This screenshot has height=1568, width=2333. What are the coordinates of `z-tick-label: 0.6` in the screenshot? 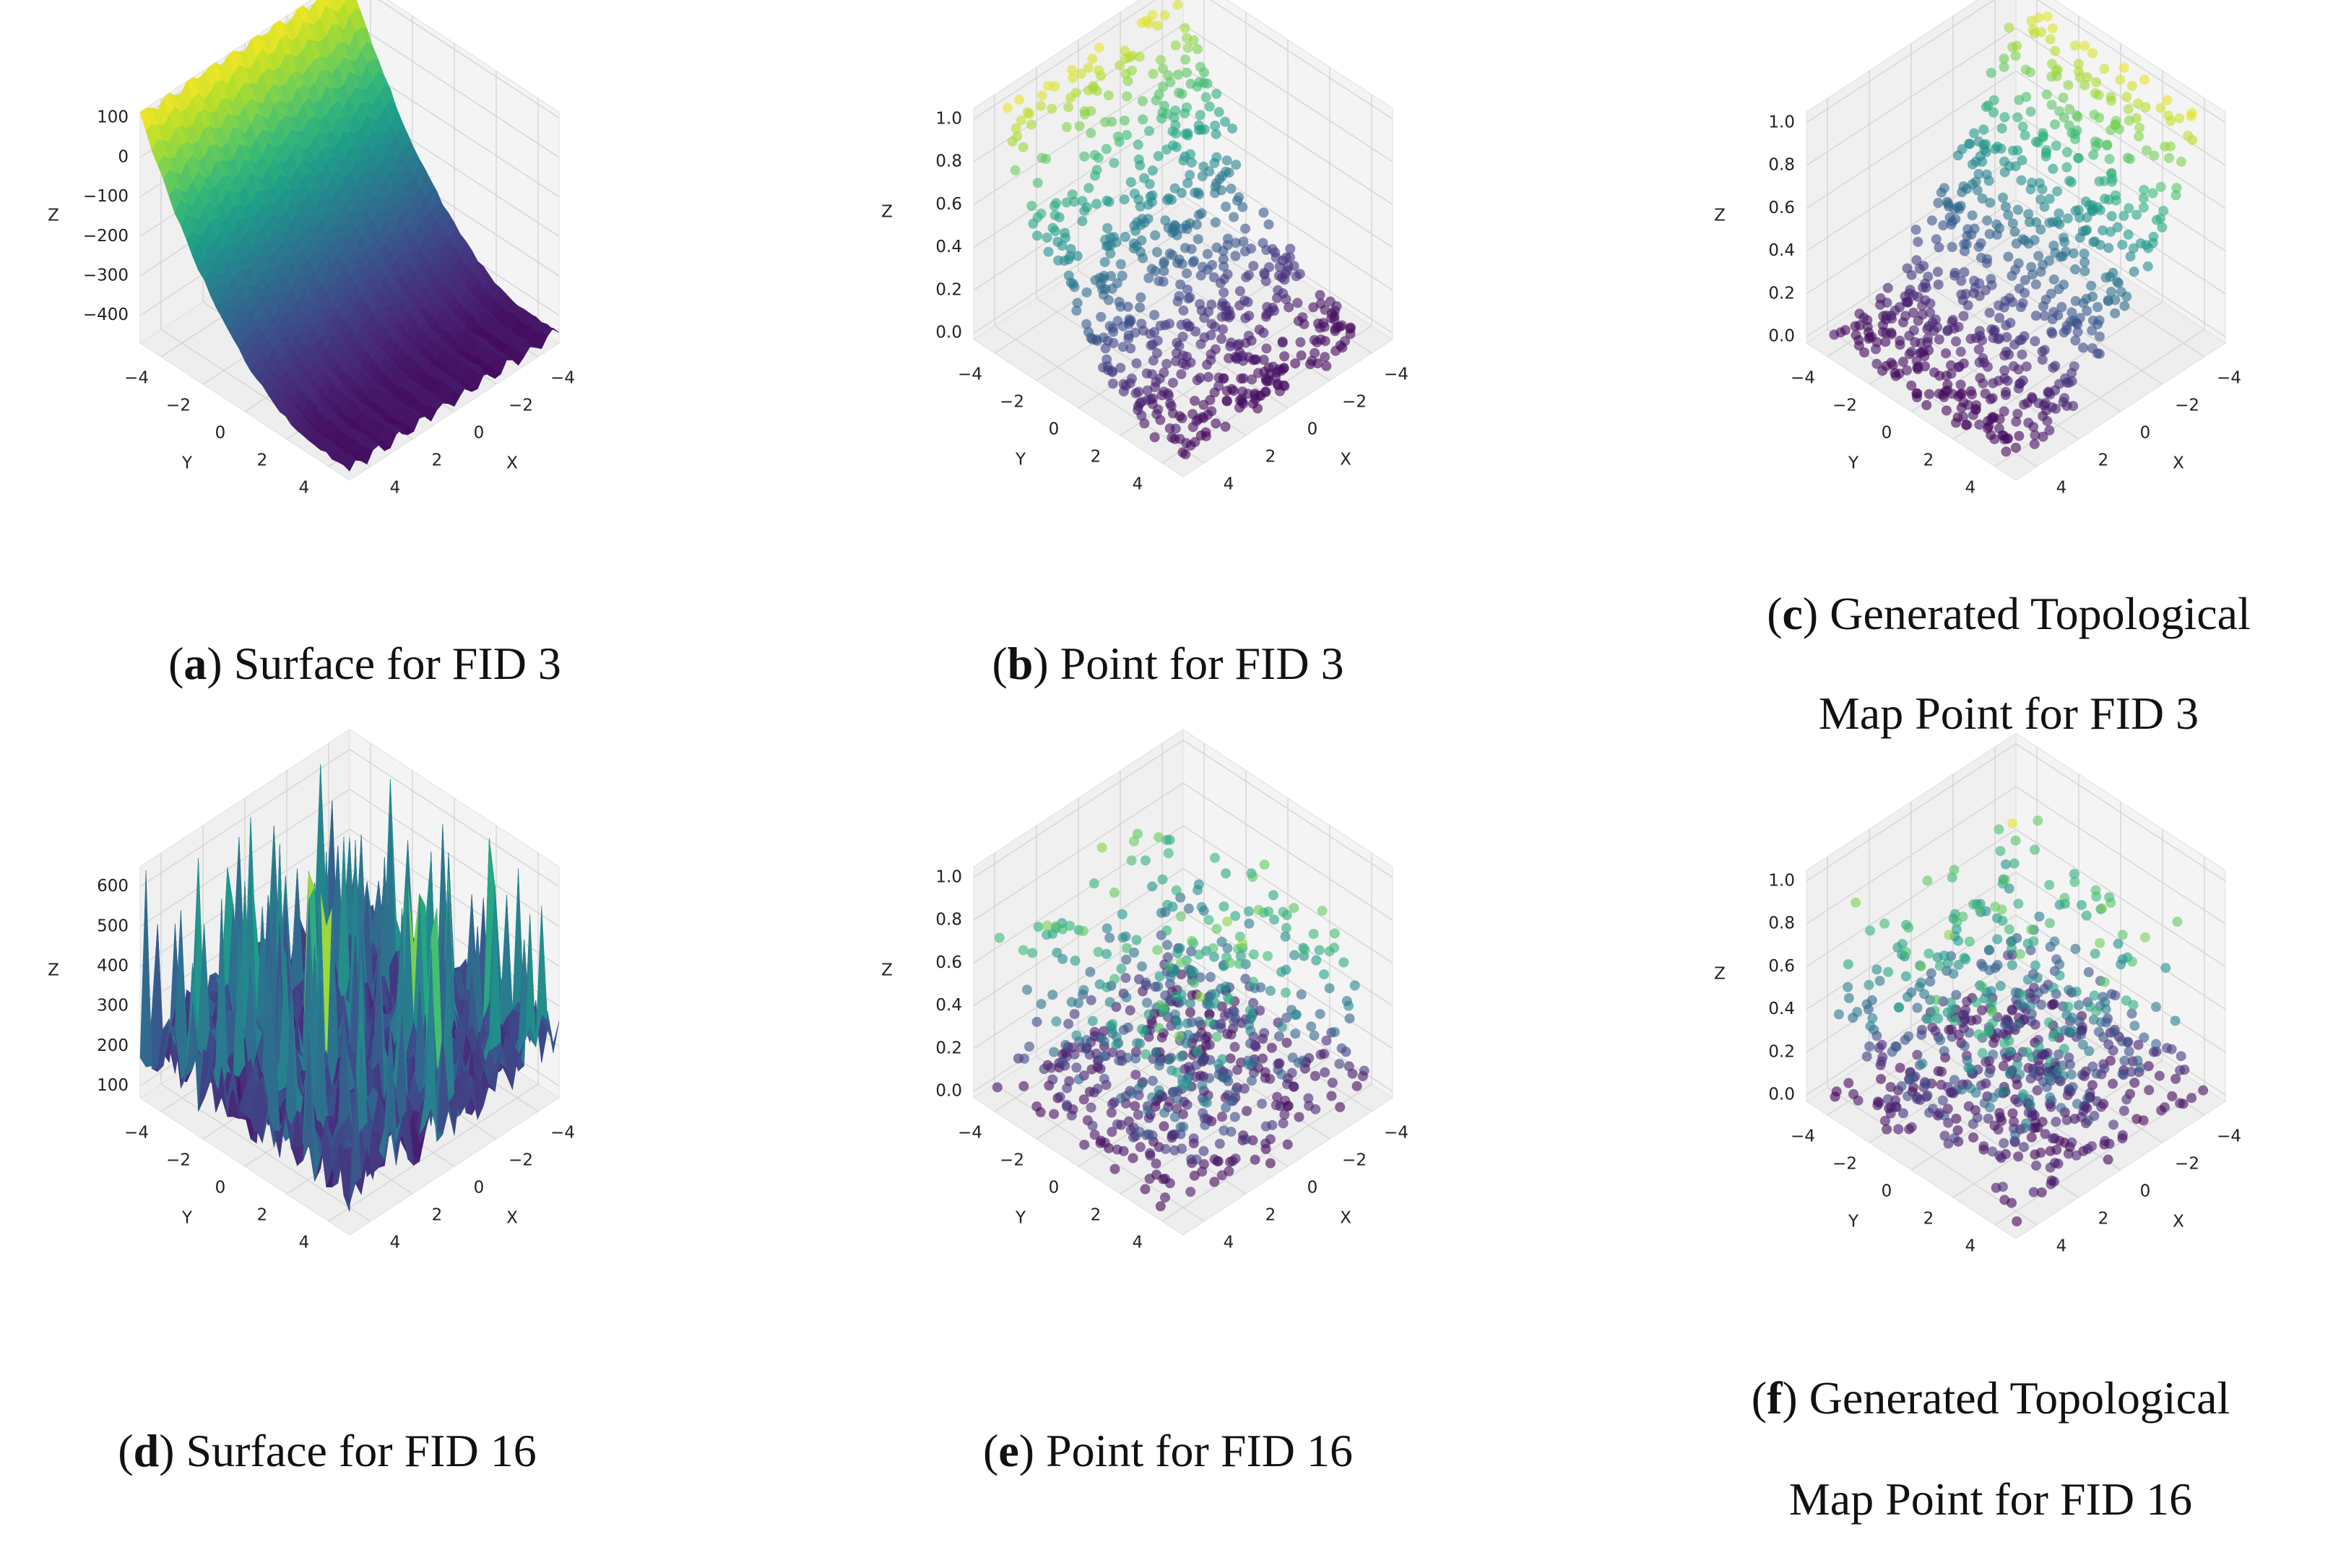 It's located at (948, 962).